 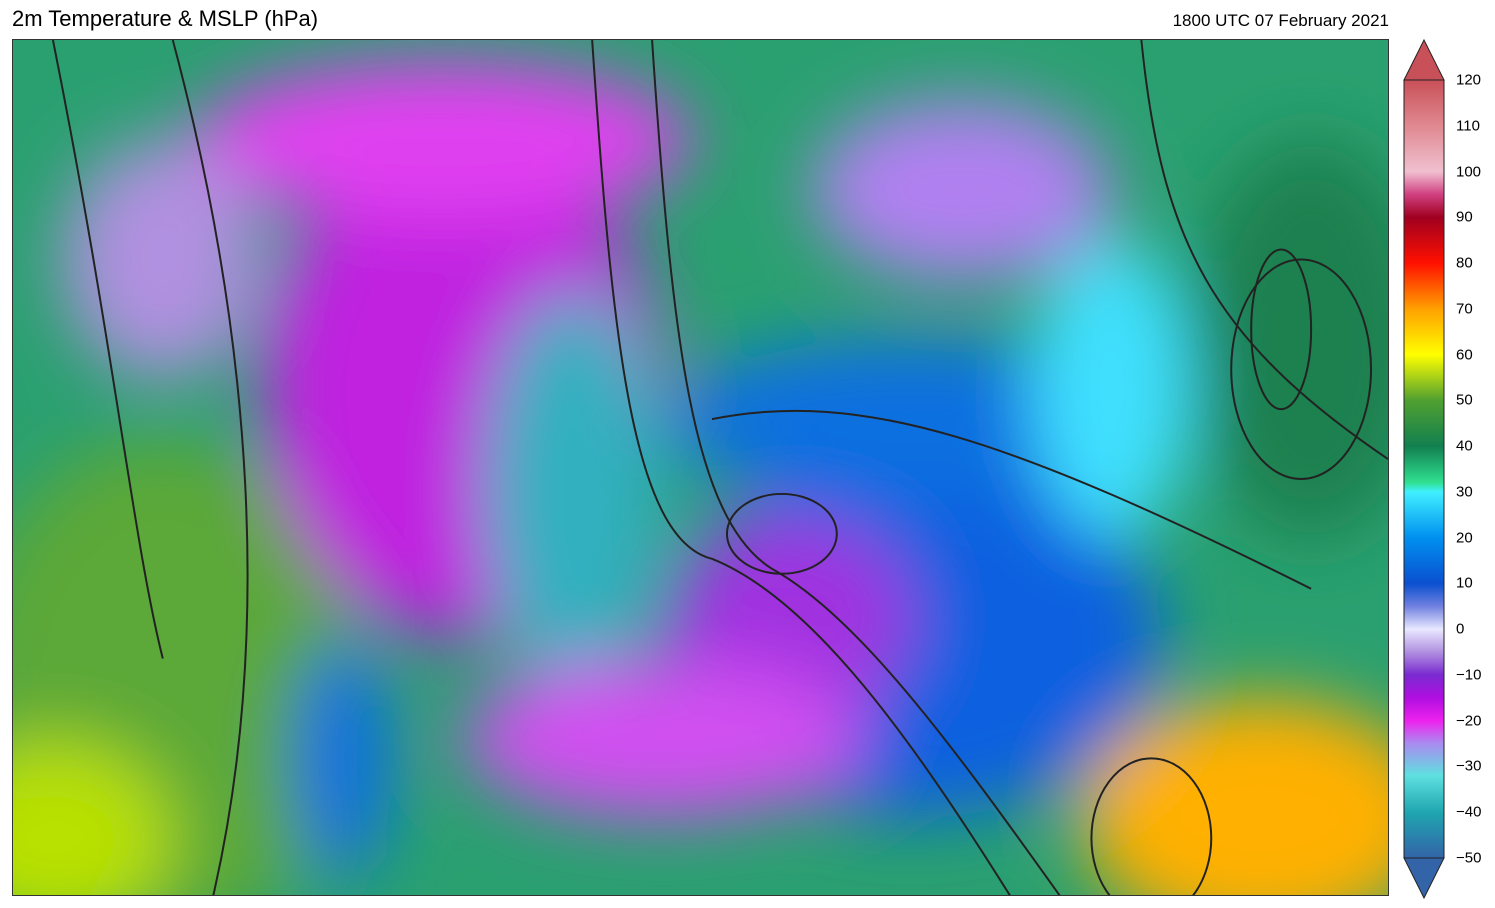 I want to click on colorbar-tick-label: 70, so click(x=1464, y=309).